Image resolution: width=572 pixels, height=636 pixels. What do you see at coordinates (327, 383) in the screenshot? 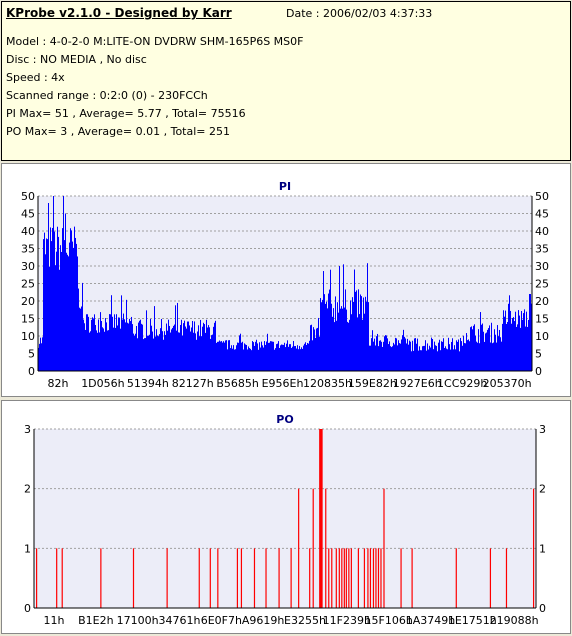
I see `x-tick-label: 120835h` at bounding box center [327, 383].